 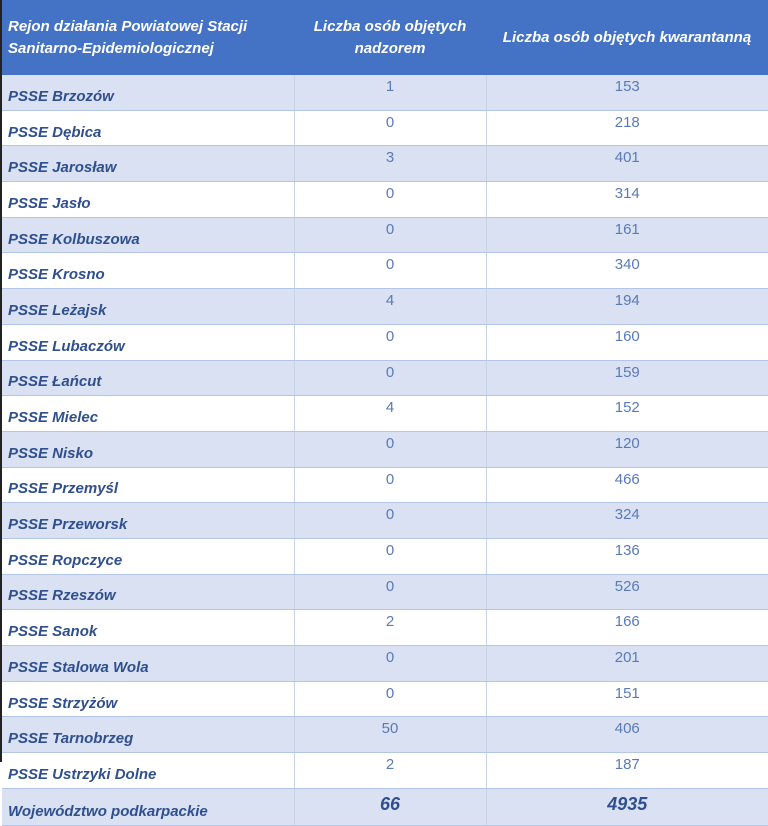 I want to click on table-row: PSSE Przemyśl 0 466, so click(x=385, y=485).